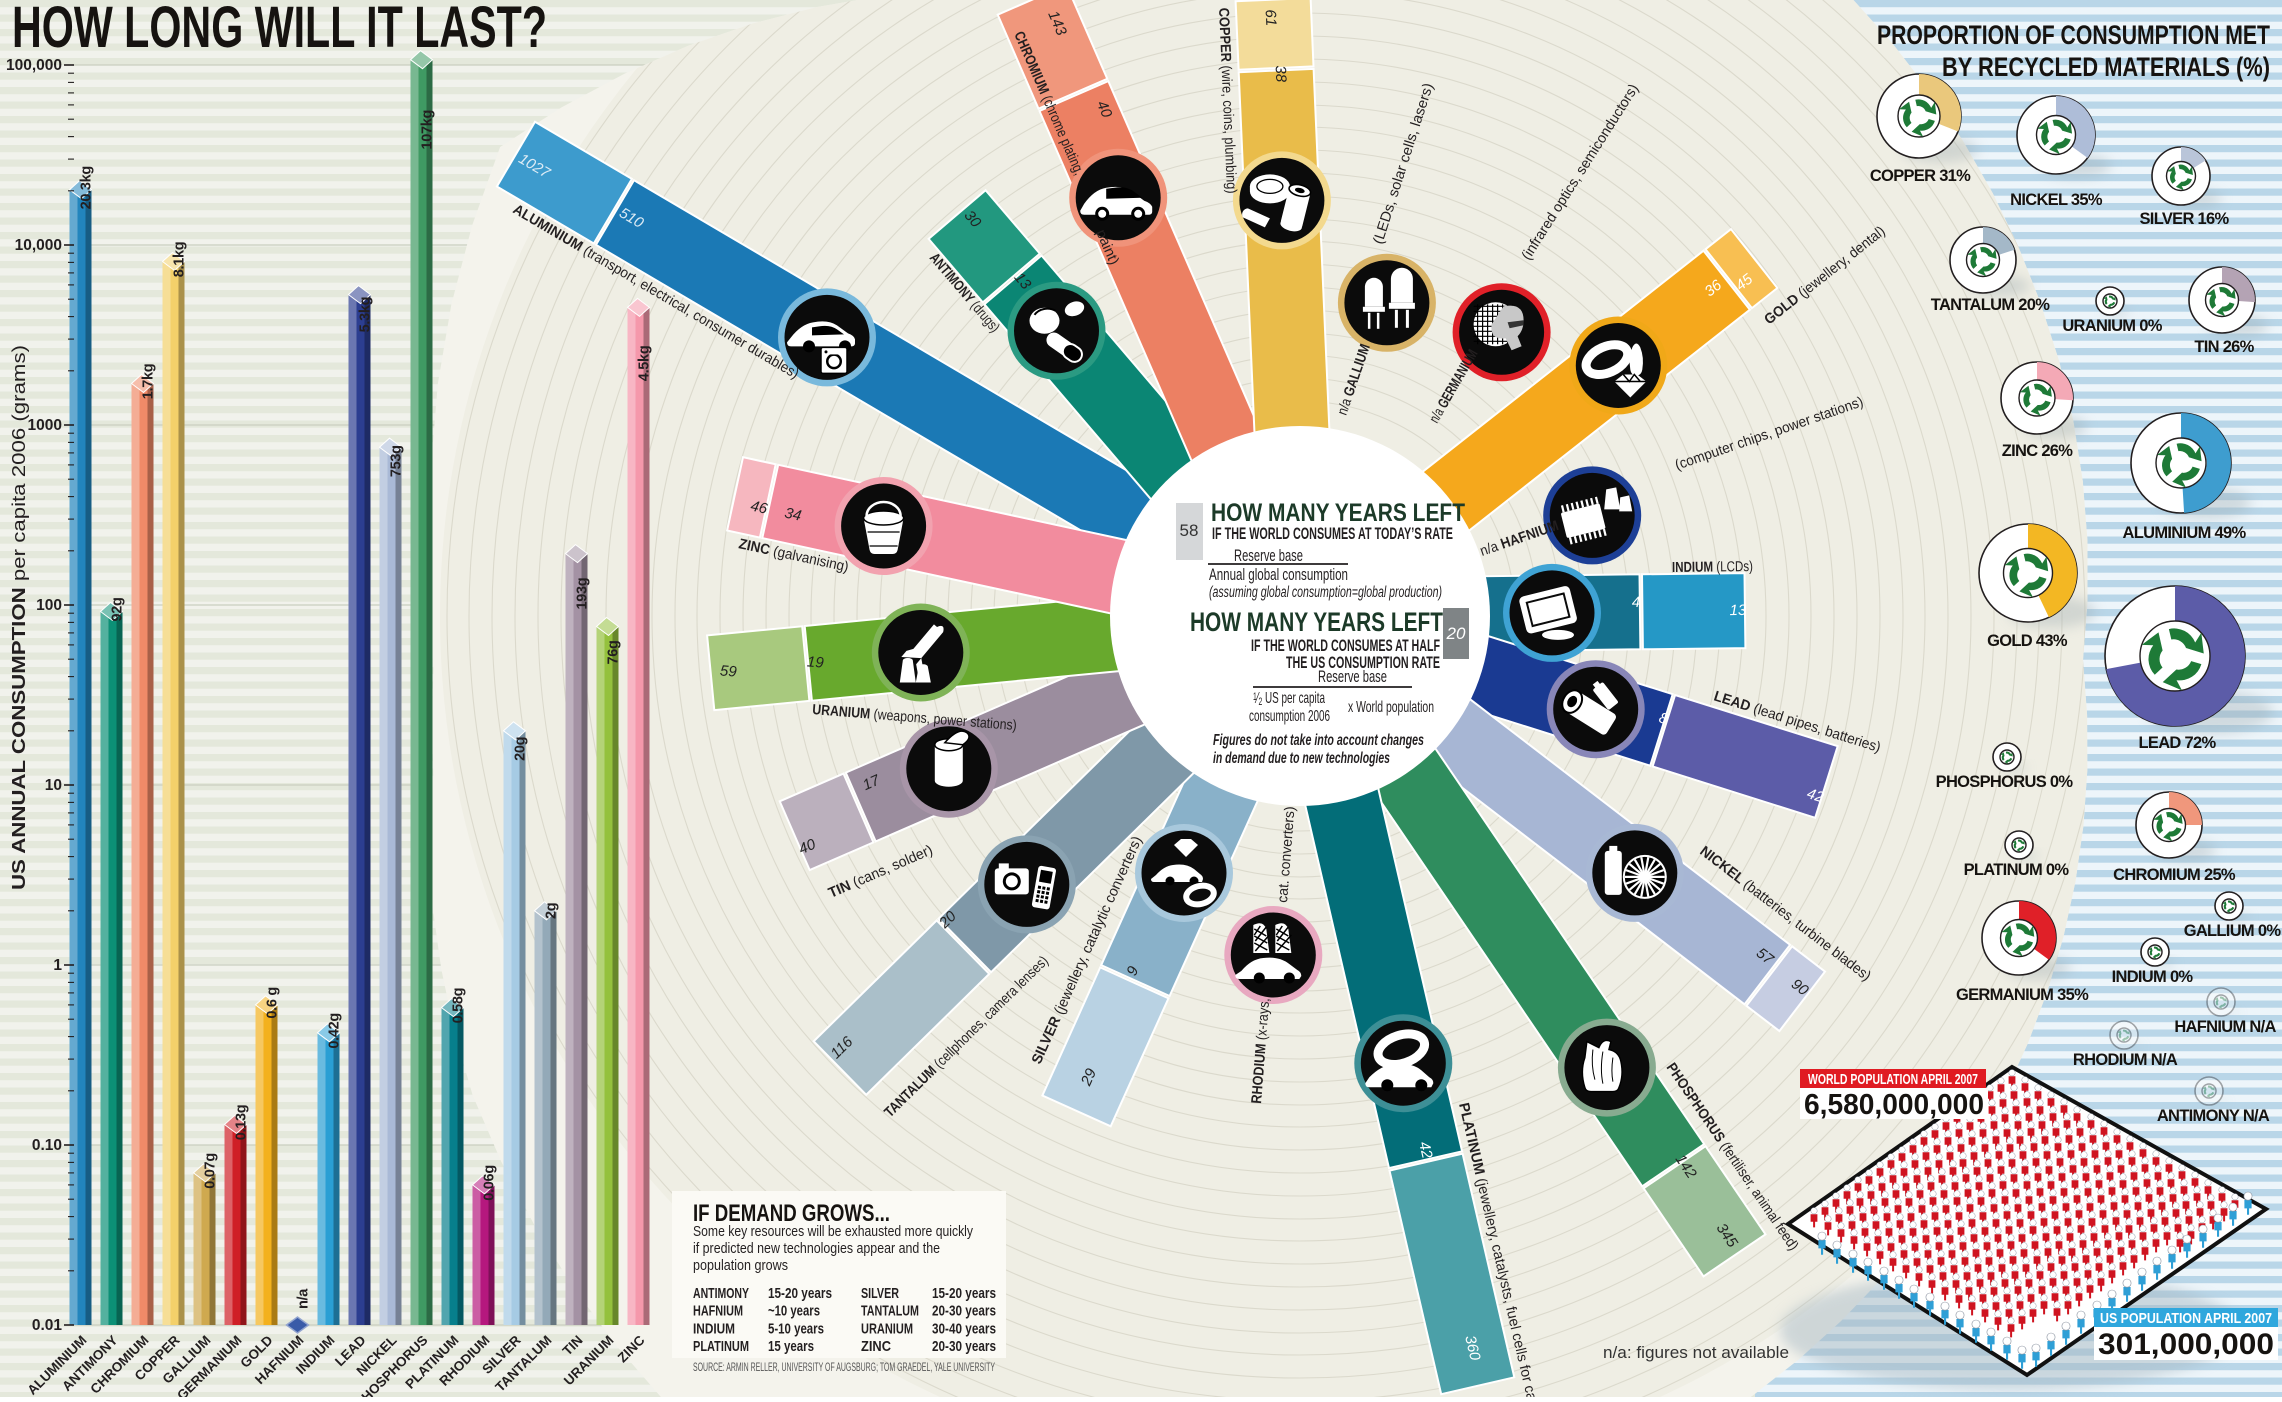 This screenshot has width=2282, height=1402. Describe the element at coordinates (2017, 870) in the screenshot. I see `svg-text: PLATINUM 0%` at that location.